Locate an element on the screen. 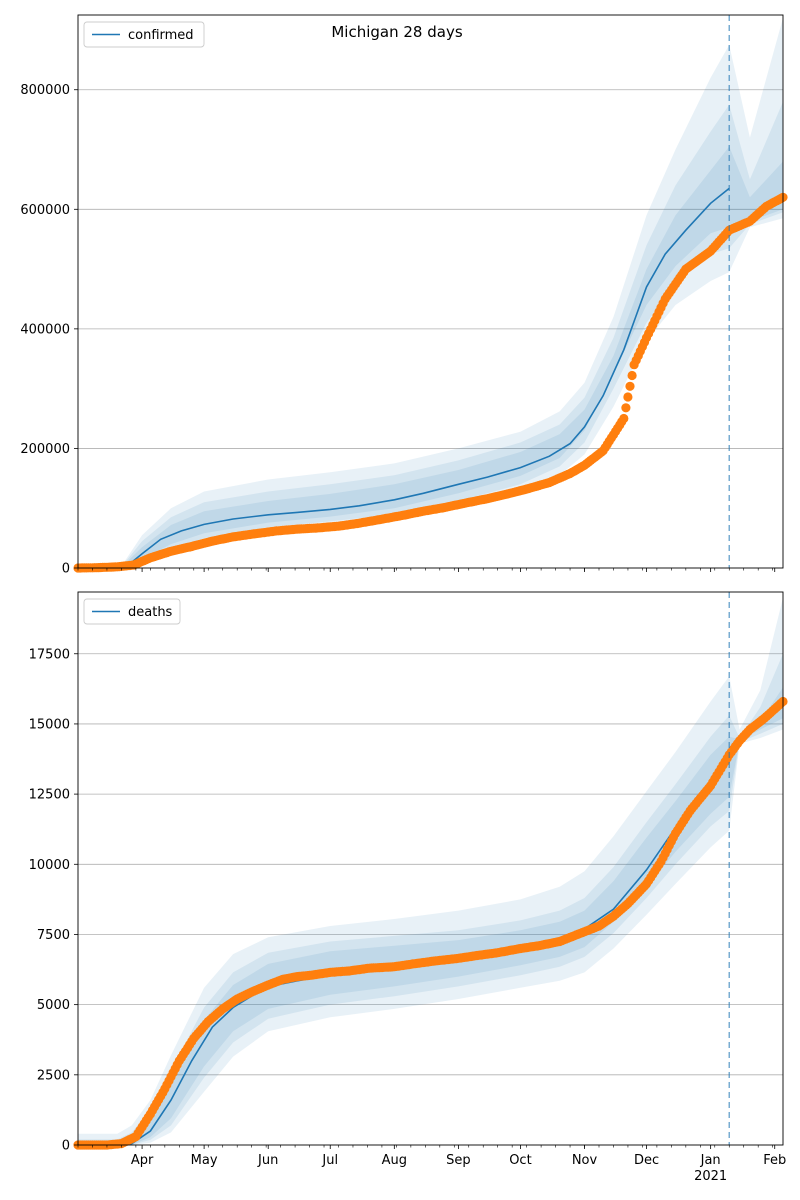 Image resolution: width=800 pixels, height=1200 pixels. x-tick-sublabel: 2021 is located at coordinates (710, 1176).